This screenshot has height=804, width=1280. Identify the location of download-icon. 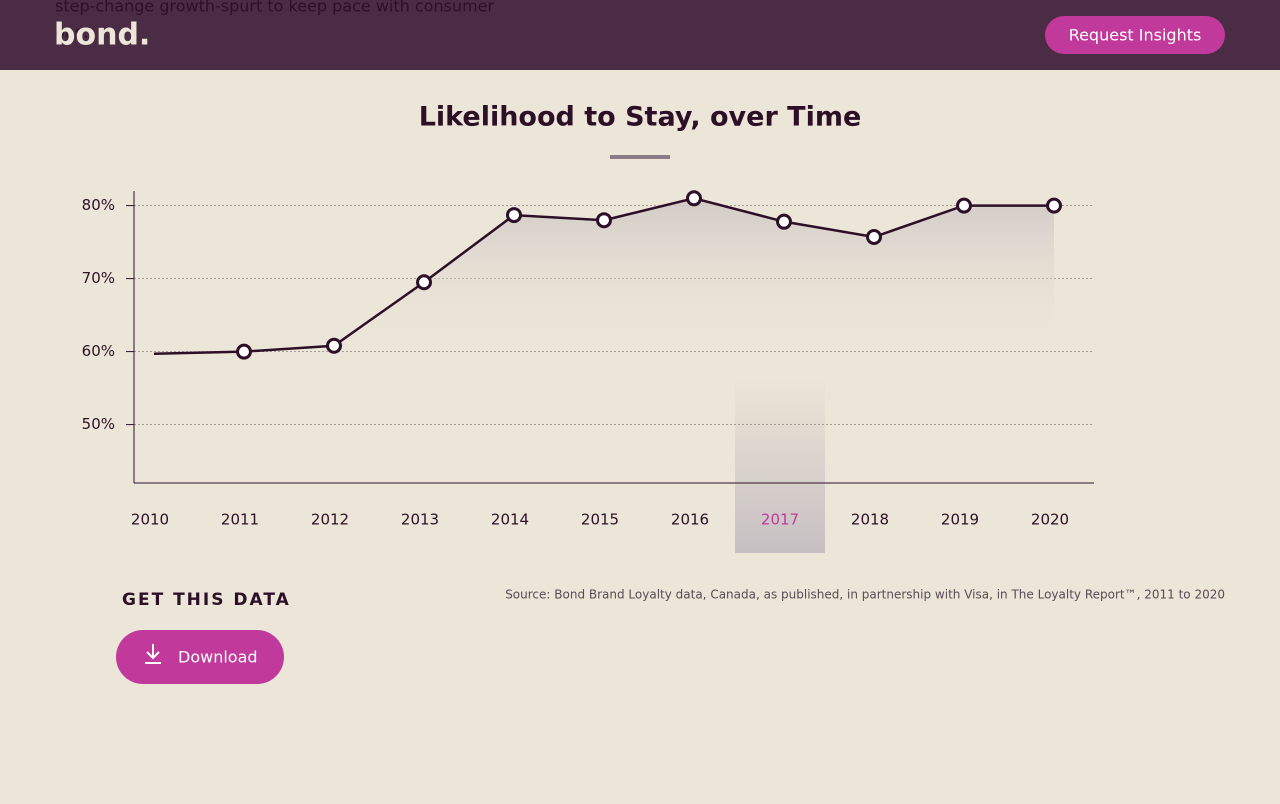
(153, 654).